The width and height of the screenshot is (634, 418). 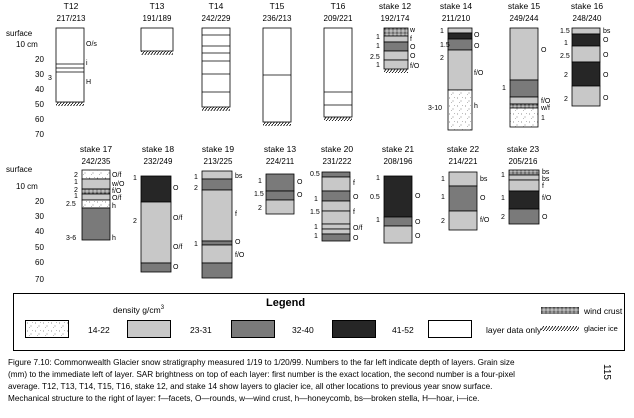 What do you see at coordinates (463, 161) in the screenshot?
I see `sar-value: 214/221` at bounding box center [463, 161].